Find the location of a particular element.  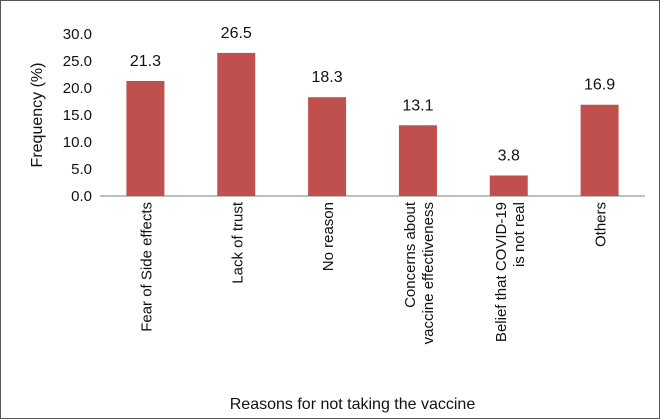

y-tick-label: 10.0 is located at coordinates (77, 142).